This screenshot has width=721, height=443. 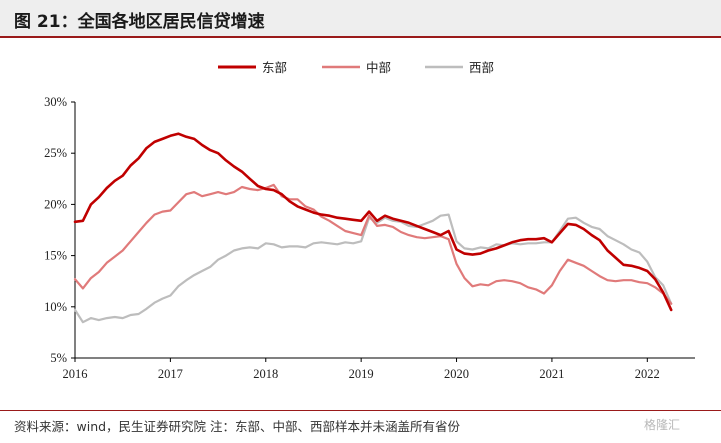 What do you see at coordinates (55, 102) in the screenshot?
I see `y-tick-label: 30%` at bounding box center [55, 102].